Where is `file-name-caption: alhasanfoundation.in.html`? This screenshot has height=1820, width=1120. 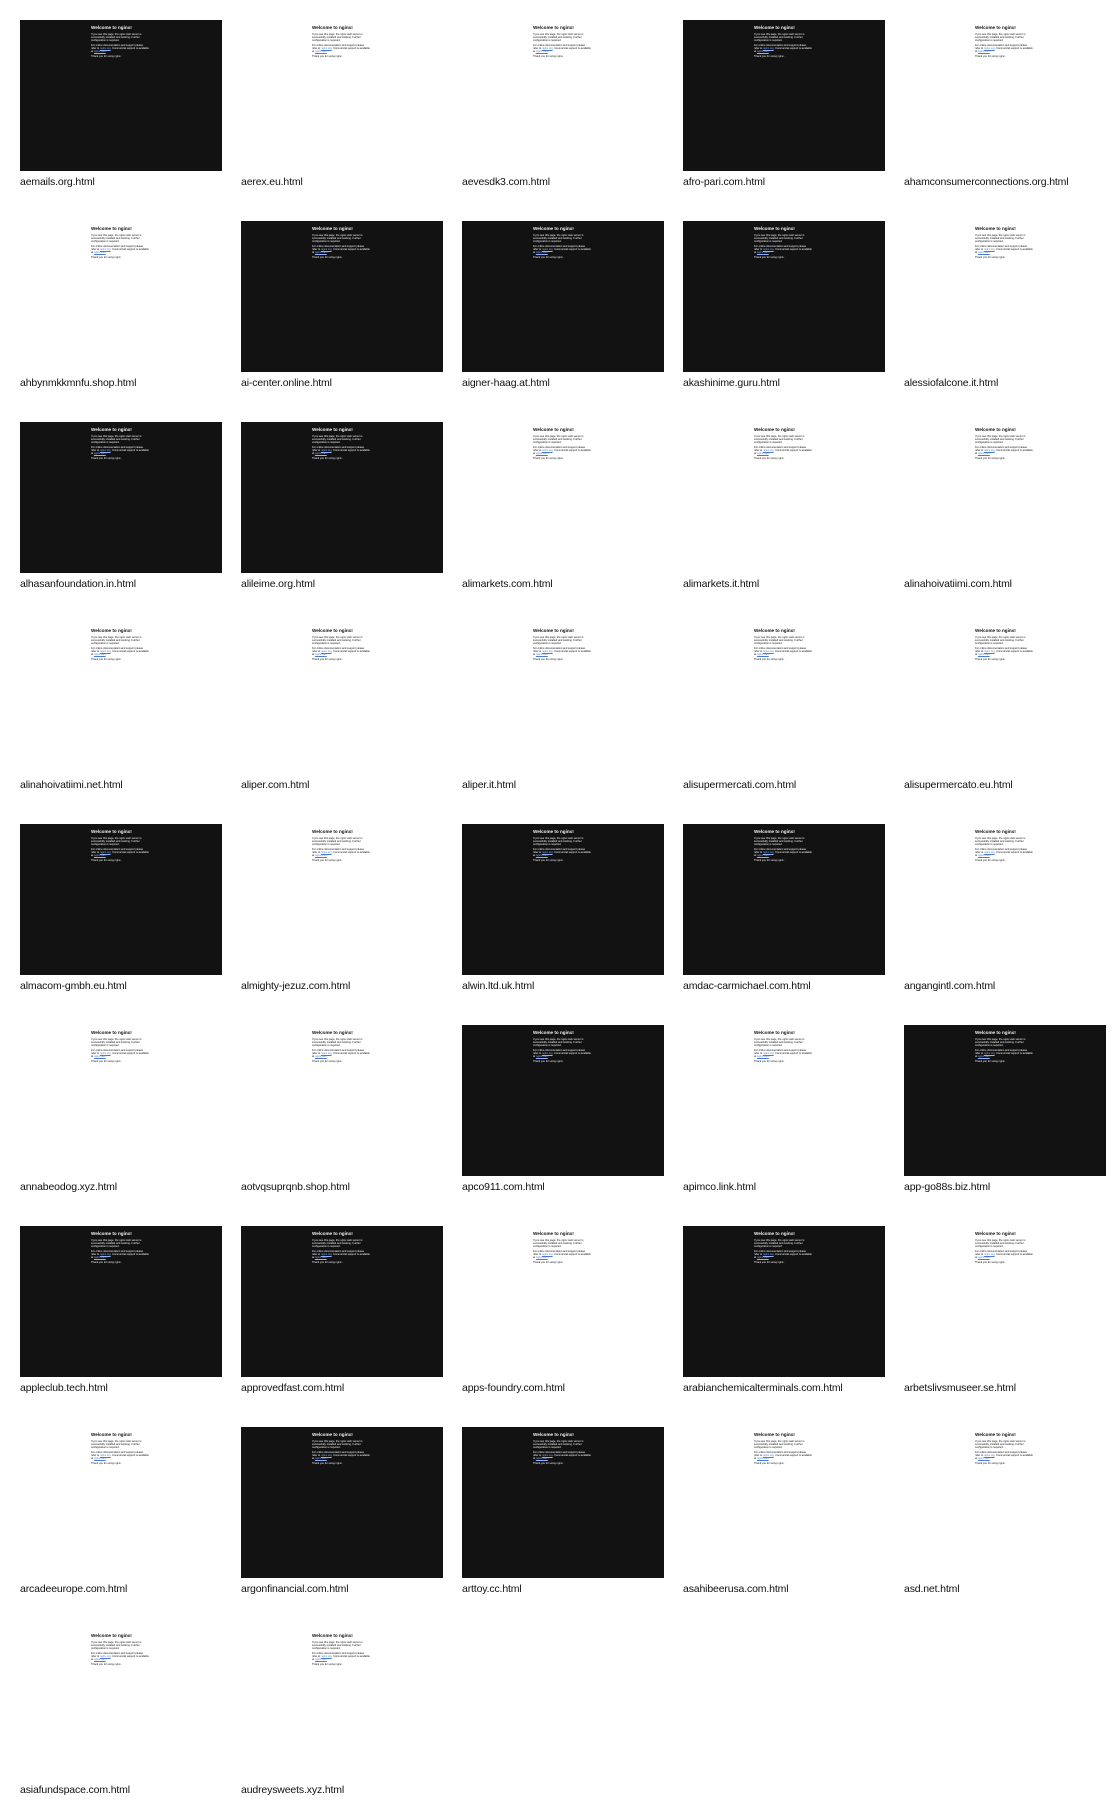 file-name-caption: alhasanfoundation.in.html is located at coordinates (78, 584).